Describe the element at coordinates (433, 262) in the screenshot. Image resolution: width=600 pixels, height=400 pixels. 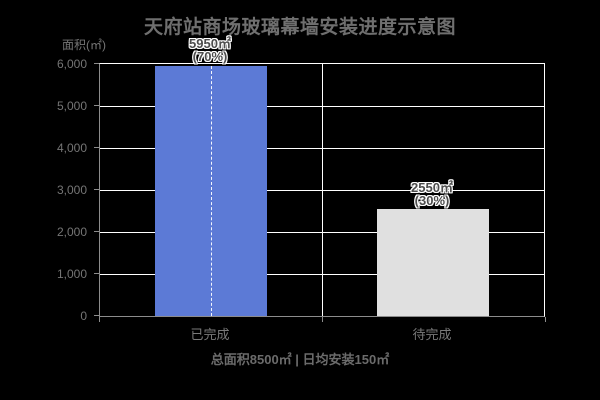
I see `bar-pending` at that location.